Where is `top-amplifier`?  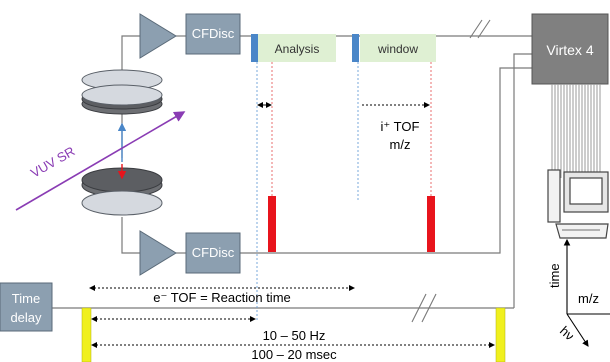 top-amplifier is located at coordinates (158, 36).